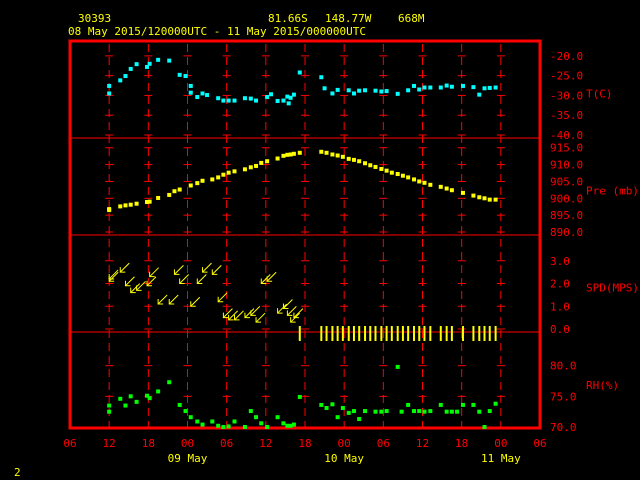 The image size is (640, 480). What do you see at coordinates (411, 18) in the screenshot?
I see `station-elevation: 668M` at bounding box center [411, 18].